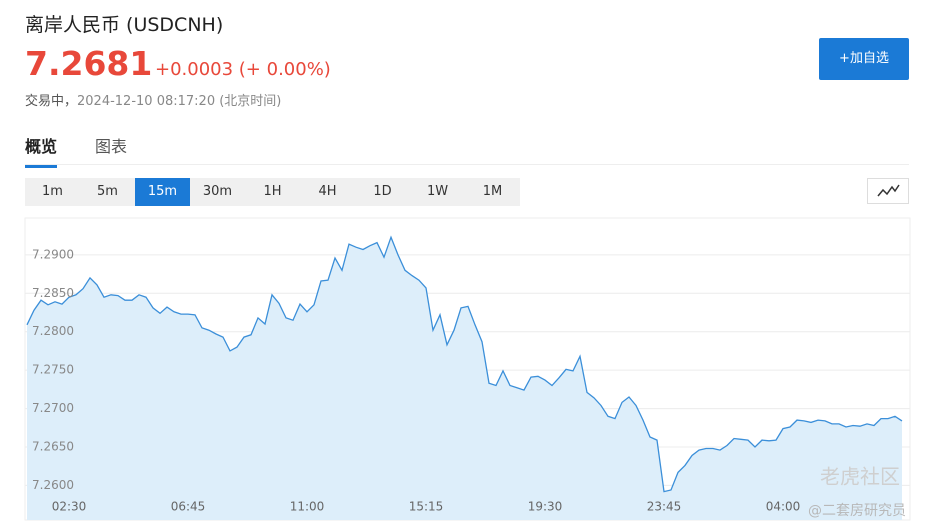 The image size is (934, 531). I want to click on status-line: 交易中，2024-12-10 08:17:20 (北京时间), so click(153, 99).